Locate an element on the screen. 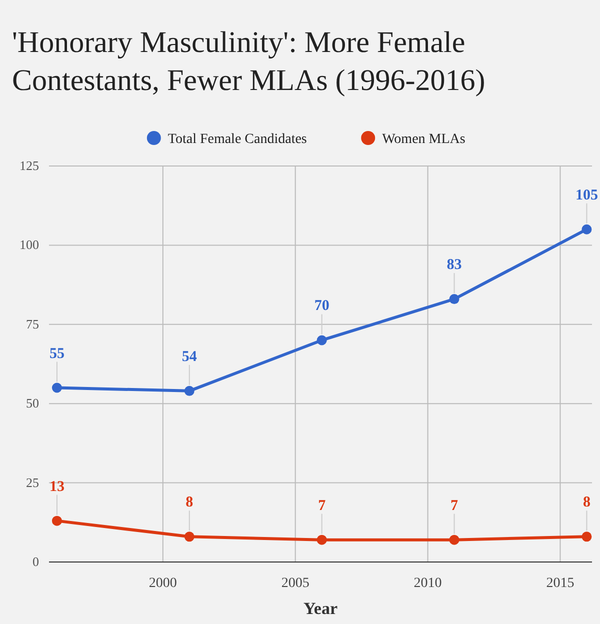 Image resolution: width=600 pixels, height=624 pixels. y-tick-label: 125 is located at coordinates (29, 165).